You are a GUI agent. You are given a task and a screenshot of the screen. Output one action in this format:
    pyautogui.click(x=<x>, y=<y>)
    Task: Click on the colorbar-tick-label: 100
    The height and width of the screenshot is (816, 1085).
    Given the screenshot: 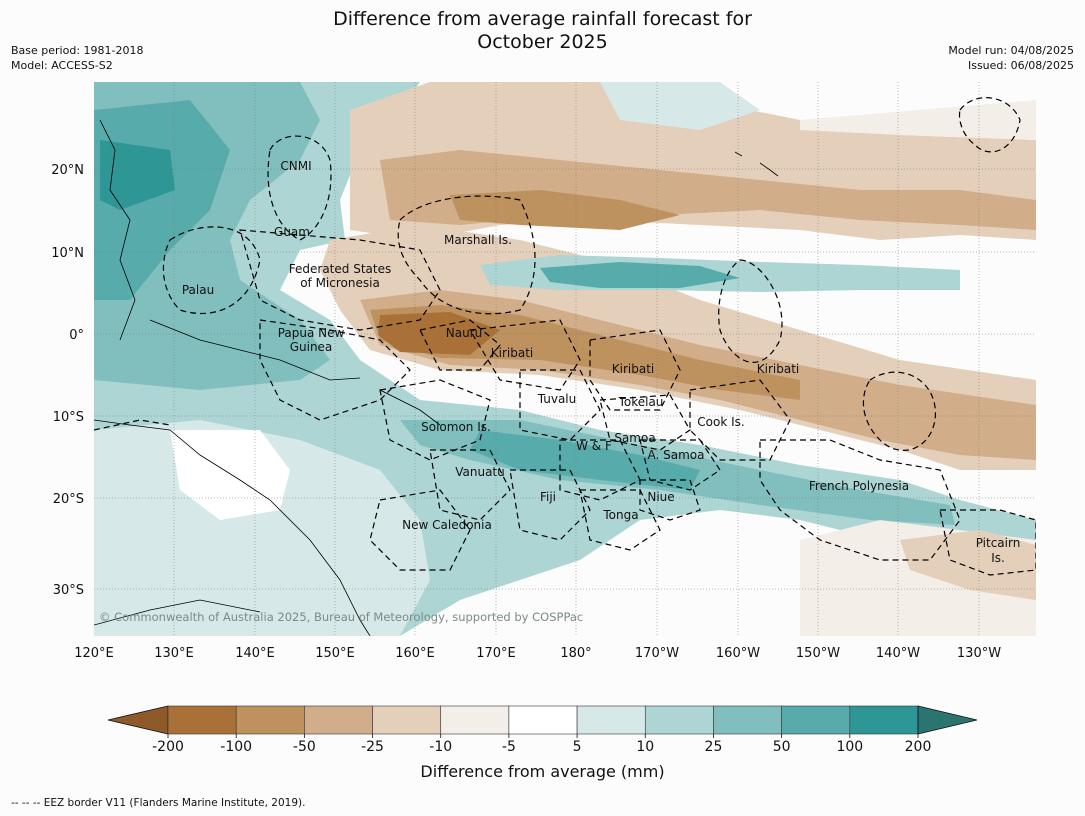 What is the action you would take?
    pyautogui.click(x=849, y=747)
    